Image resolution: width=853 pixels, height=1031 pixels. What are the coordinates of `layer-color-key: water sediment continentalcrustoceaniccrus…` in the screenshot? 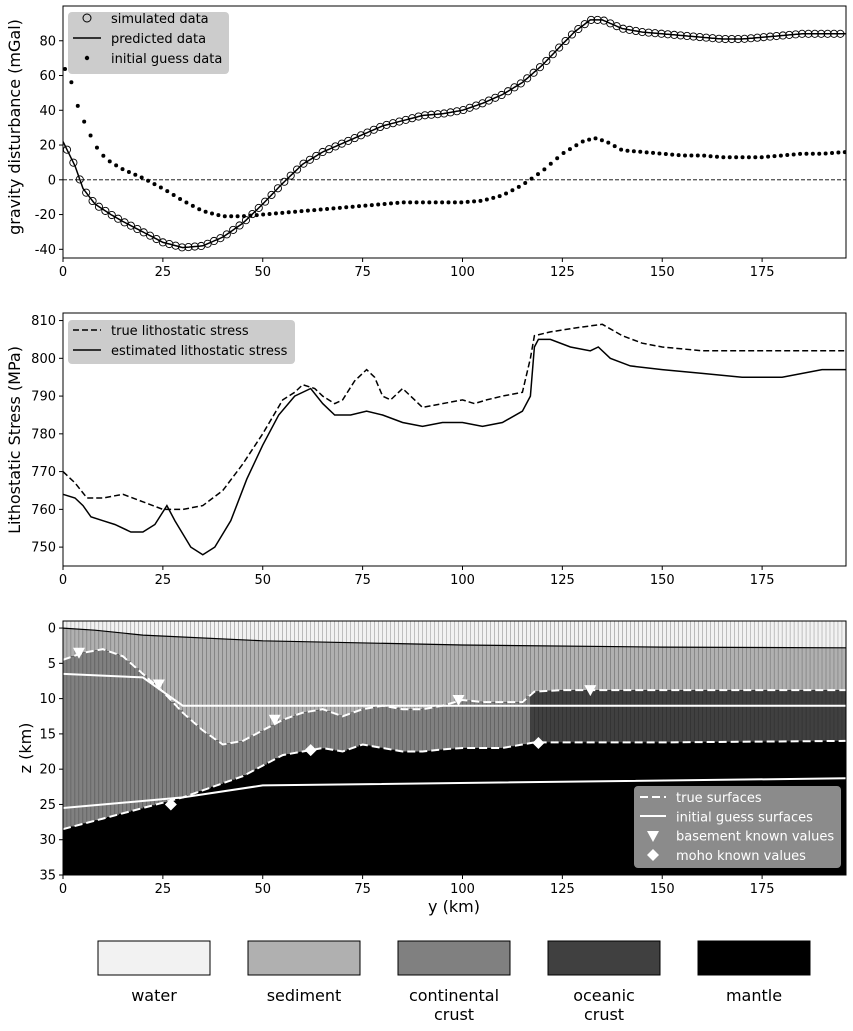 It's located at (454, 982).